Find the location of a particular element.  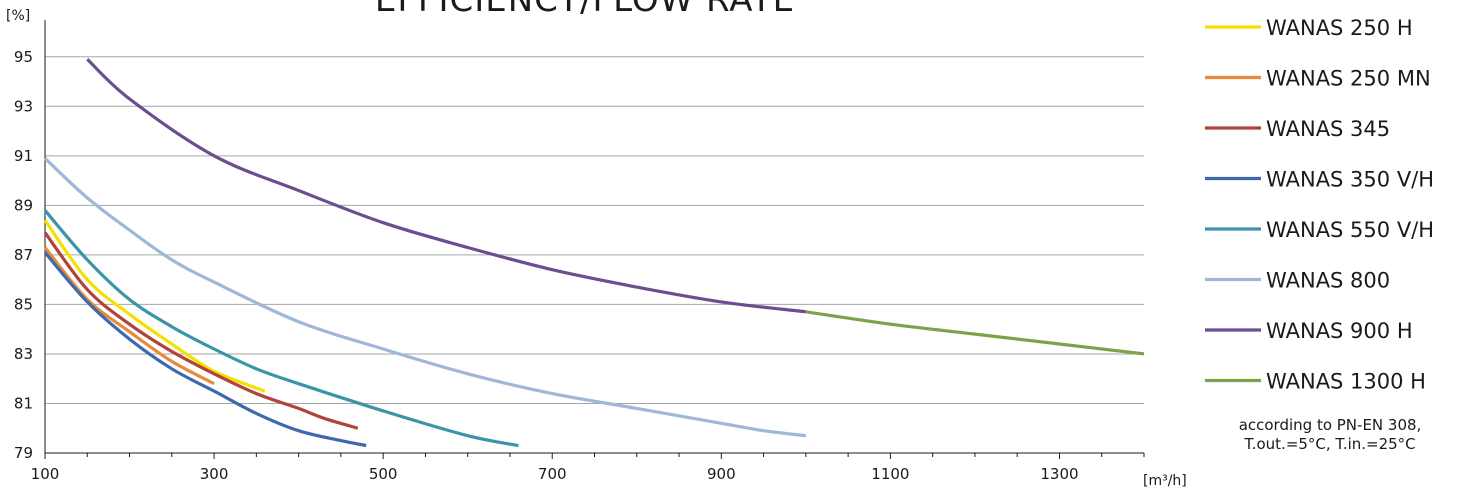

x-tick-label-500: 500 is located at coordinates (383, 474).